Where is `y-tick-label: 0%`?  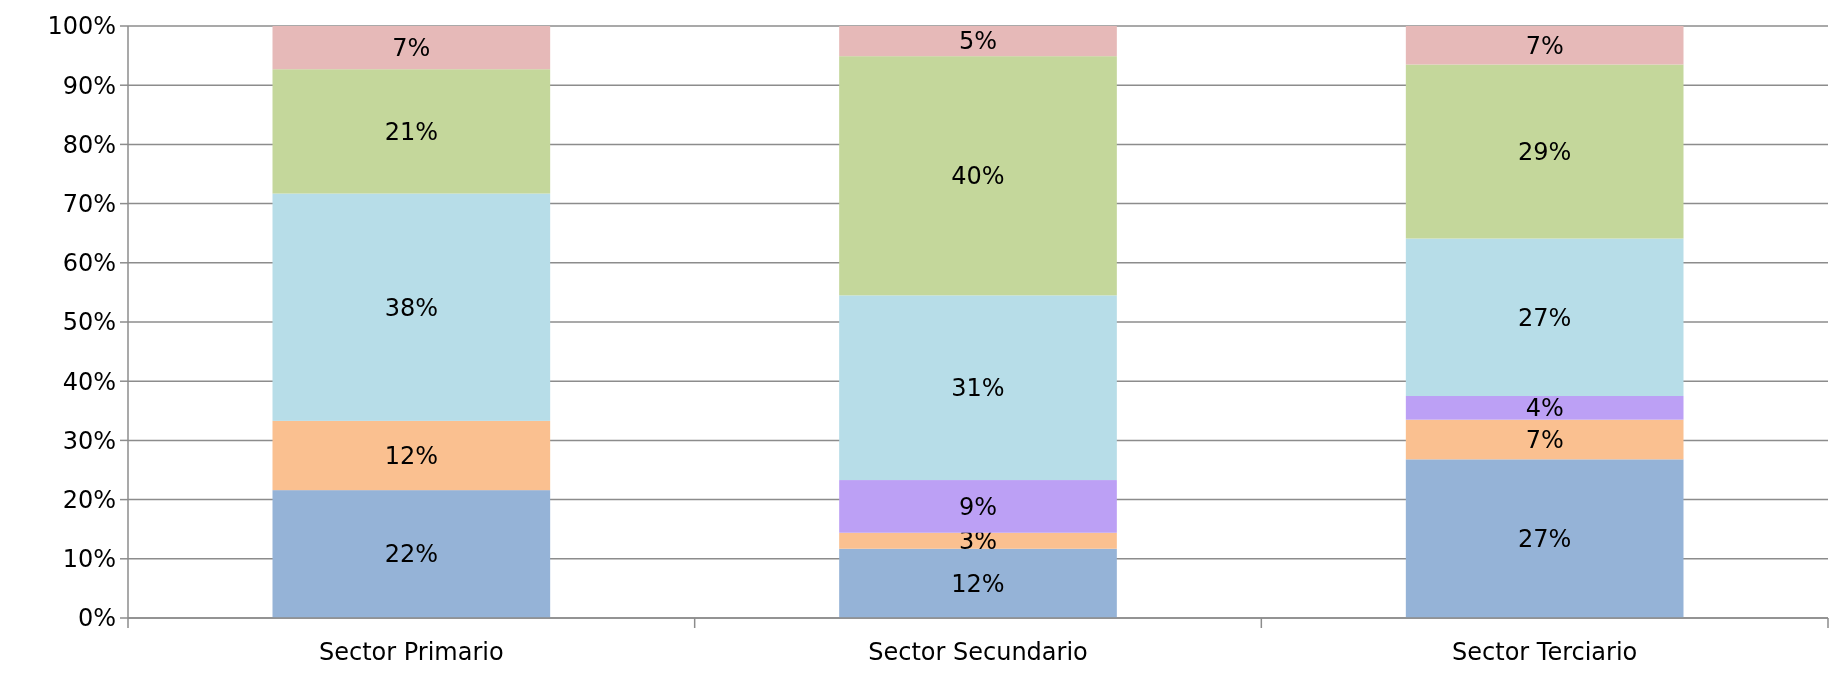 y-tick-label: 0% is located at coordinates (96, 618).